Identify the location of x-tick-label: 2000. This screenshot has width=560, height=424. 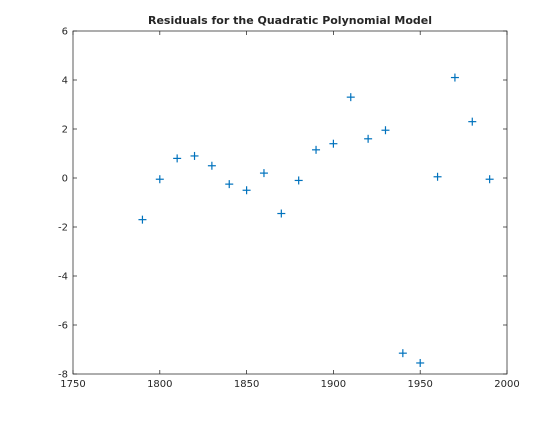
(506, 384).